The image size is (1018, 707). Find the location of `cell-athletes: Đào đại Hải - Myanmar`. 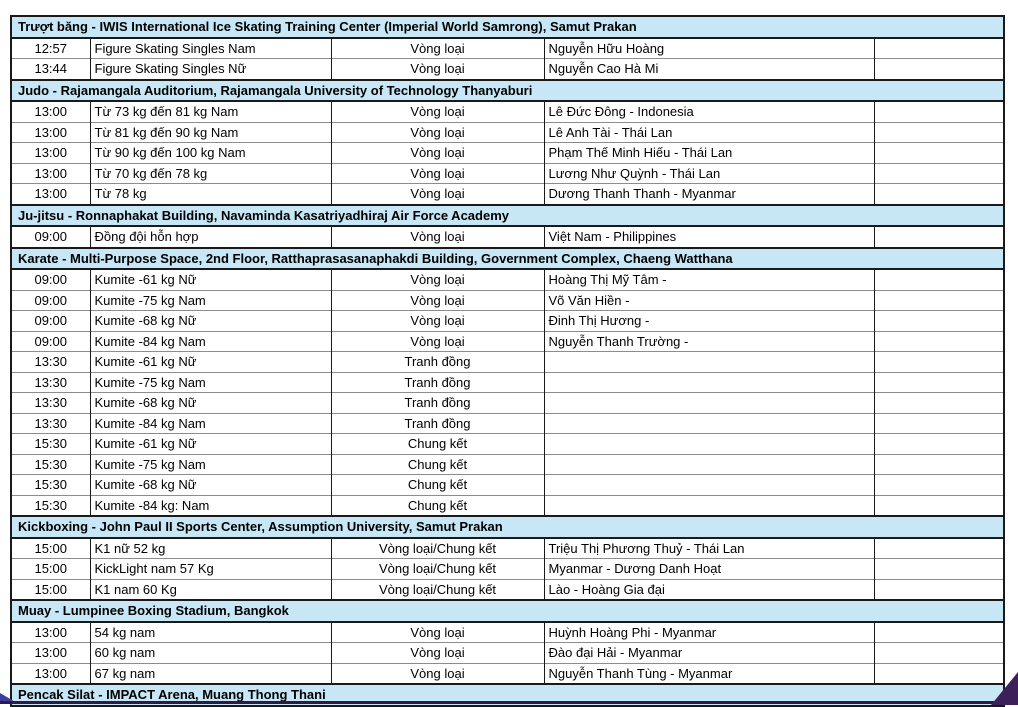

cell-athletes: Đào đại Hải - Myanmar is located at coordinates (708, 652).